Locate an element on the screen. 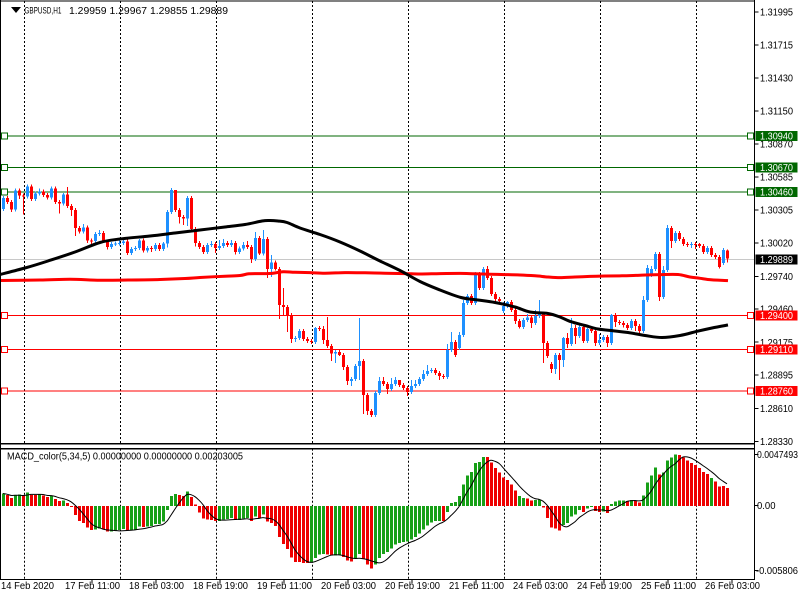 The image size is (800, 600). svg-text: 1.28330 is located at coordinates (776, 442).